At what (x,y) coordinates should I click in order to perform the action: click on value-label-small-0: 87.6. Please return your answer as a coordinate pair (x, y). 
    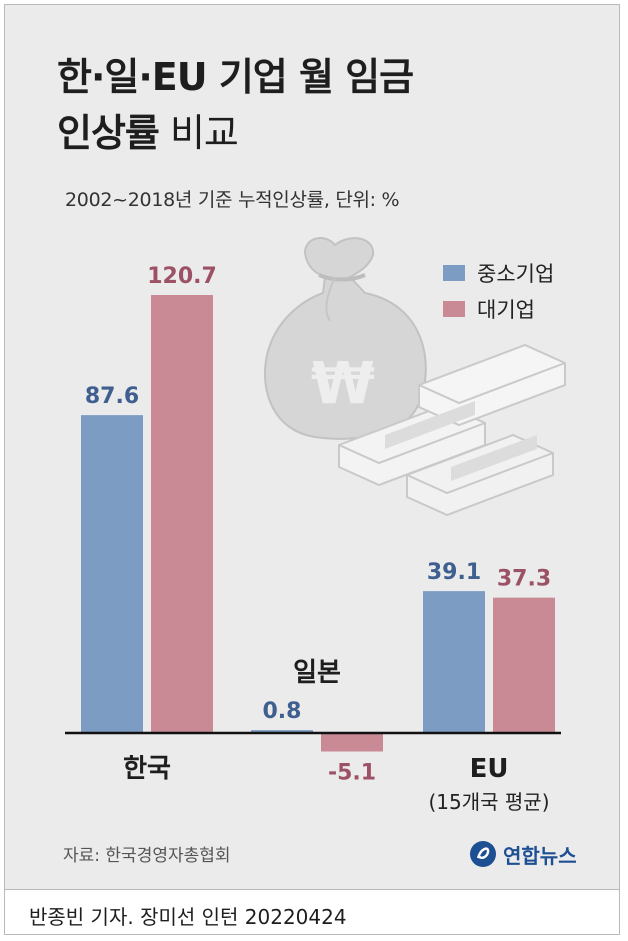
    Looking at the image, I should click on (112, 396).